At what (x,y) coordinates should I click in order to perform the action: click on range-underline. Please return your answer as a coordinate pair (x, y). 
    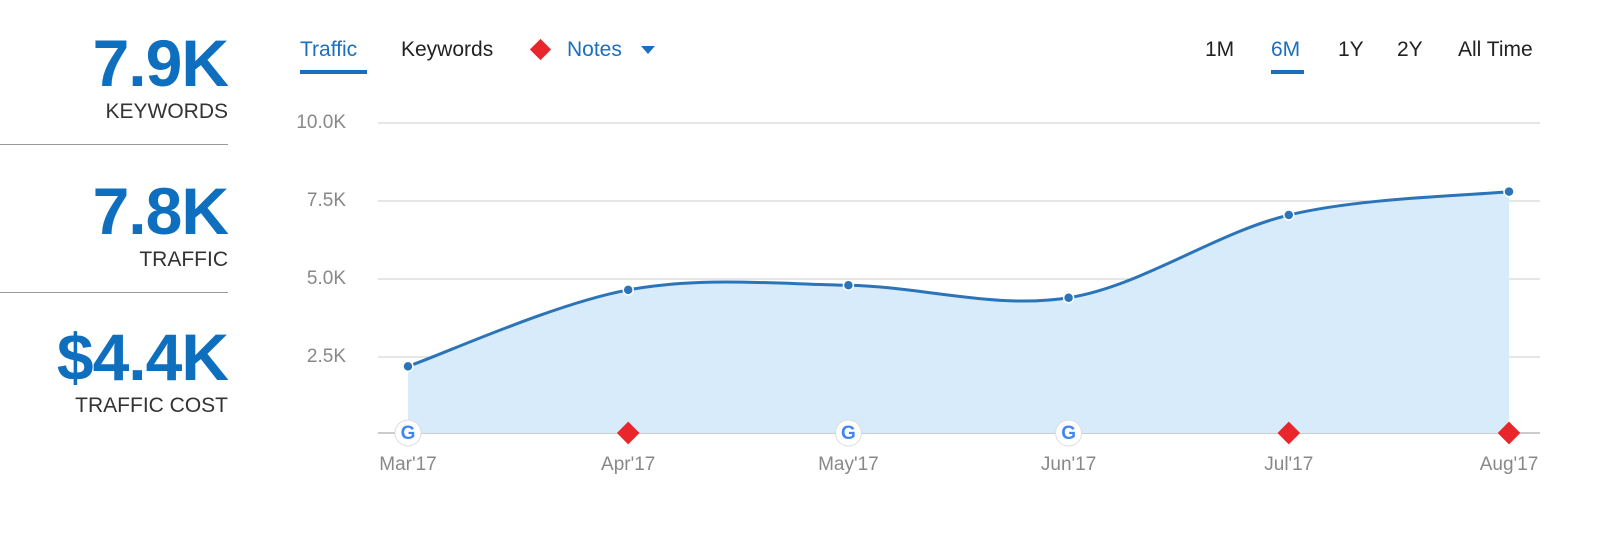
    Looking at the image, I should click on (1287, 72).